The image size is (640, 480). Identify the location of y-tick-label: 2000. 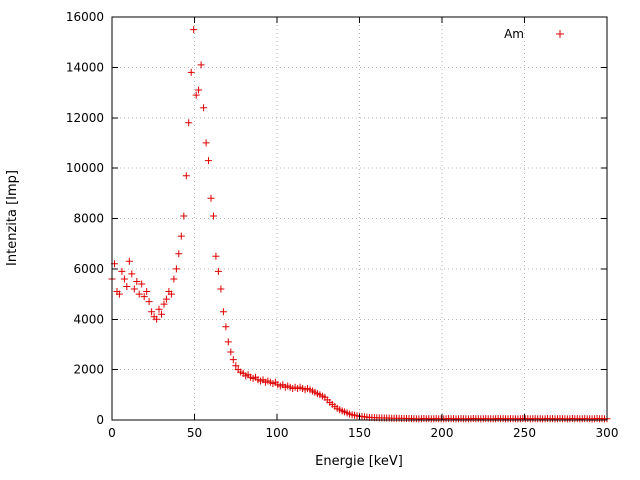
(88, 370).